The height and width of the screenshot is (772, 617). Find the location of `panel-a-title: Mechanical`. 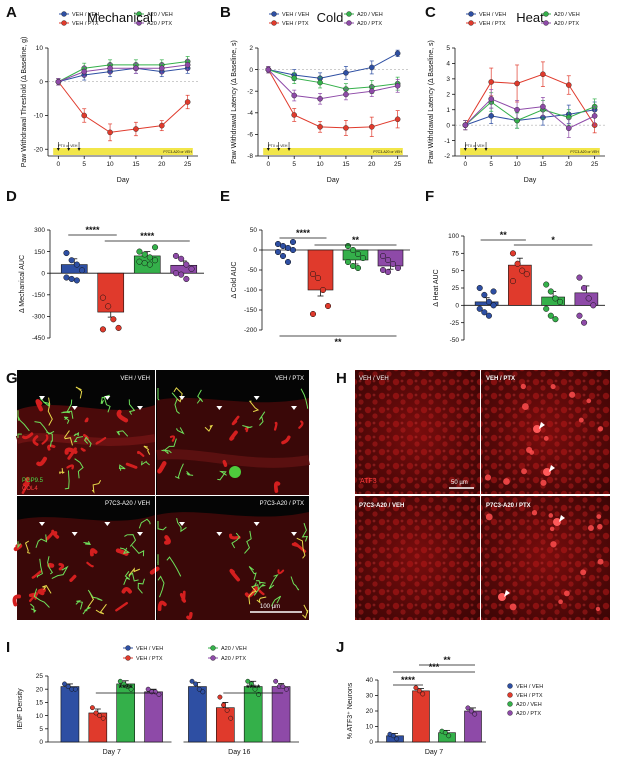

panel-a-title: Mechanical is located at coordinates (120, 17).